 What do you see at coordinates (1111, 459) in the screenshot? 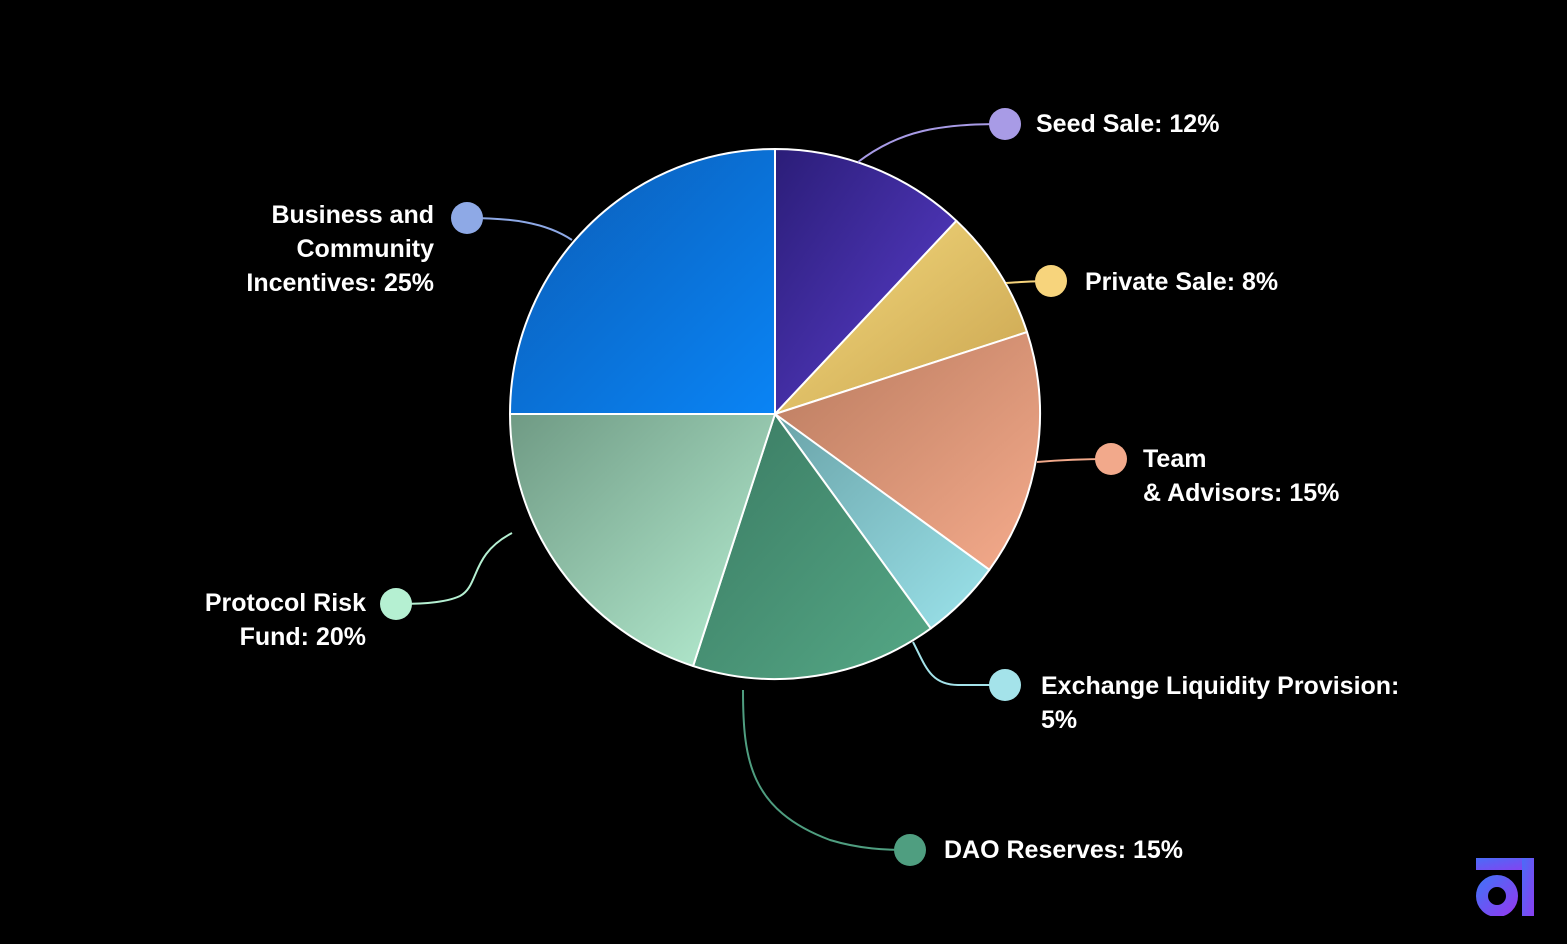
I see `legend-dot-team` at bounding box center [1111, 459].